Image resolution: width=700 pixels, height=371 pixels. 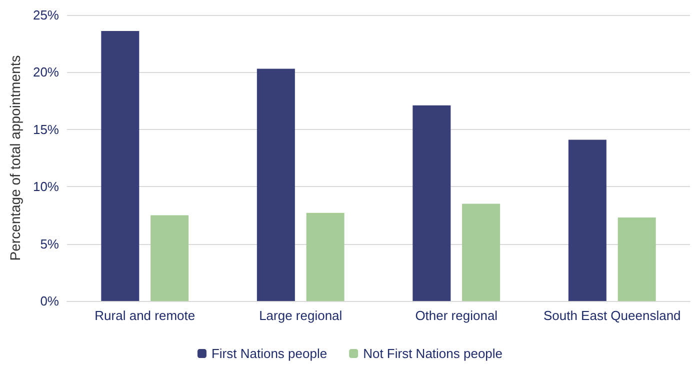 I want to click on x-tick-label: Other regional, so click(x=456, y=315).